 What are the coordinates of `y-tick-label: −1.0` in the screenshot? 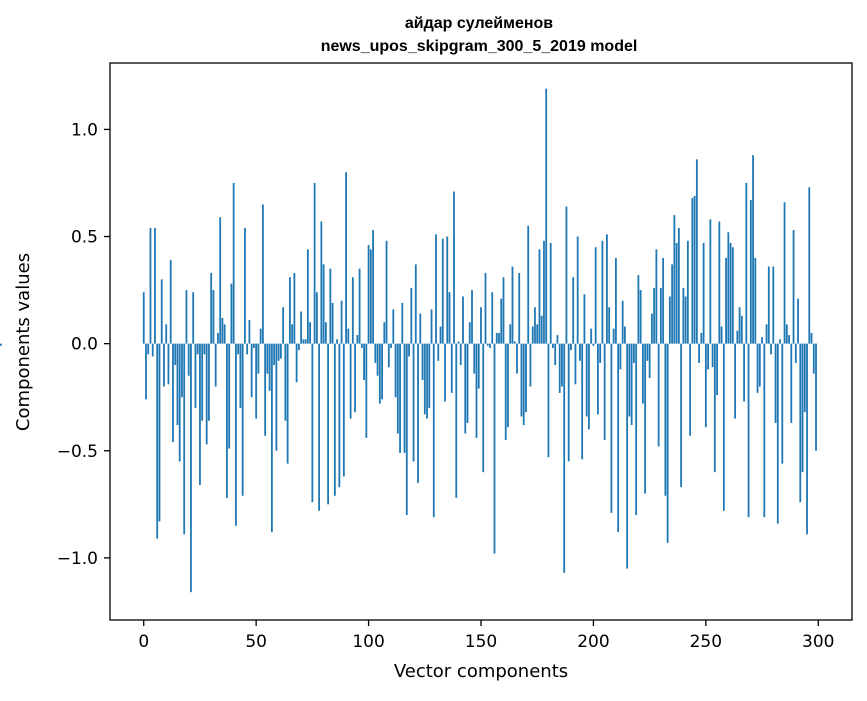 It's located at (77, 559).